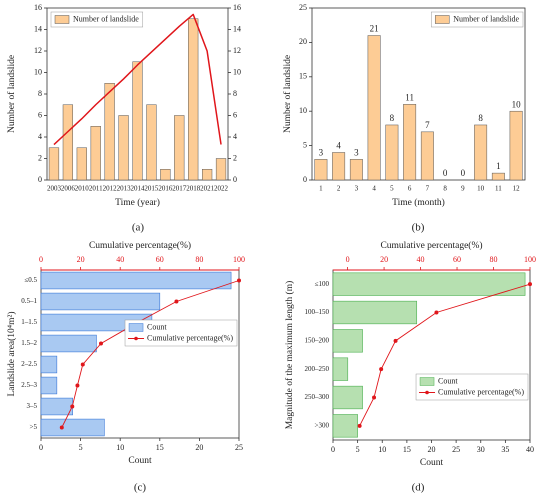 This screenshot has height=497, width=550. I want to click on x-tick-label: 2006, so click(68, 189).